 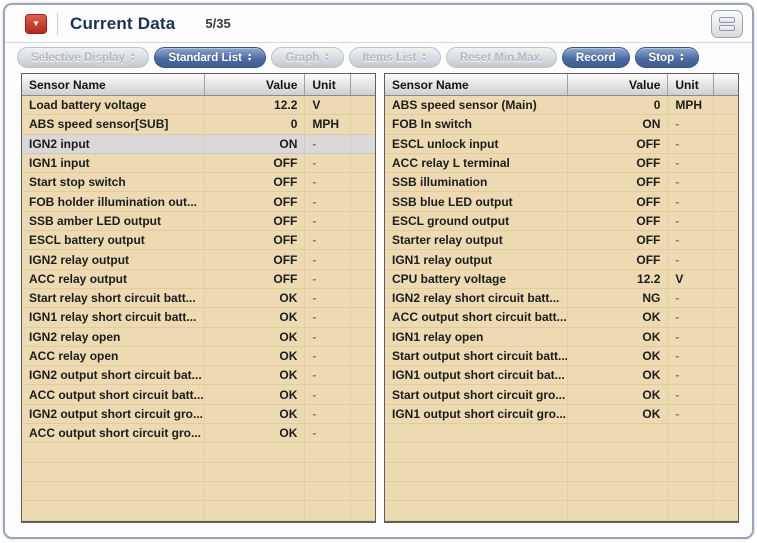 I want to click on table-row: Start stop switch OFF -, so click(x=198, y=183).